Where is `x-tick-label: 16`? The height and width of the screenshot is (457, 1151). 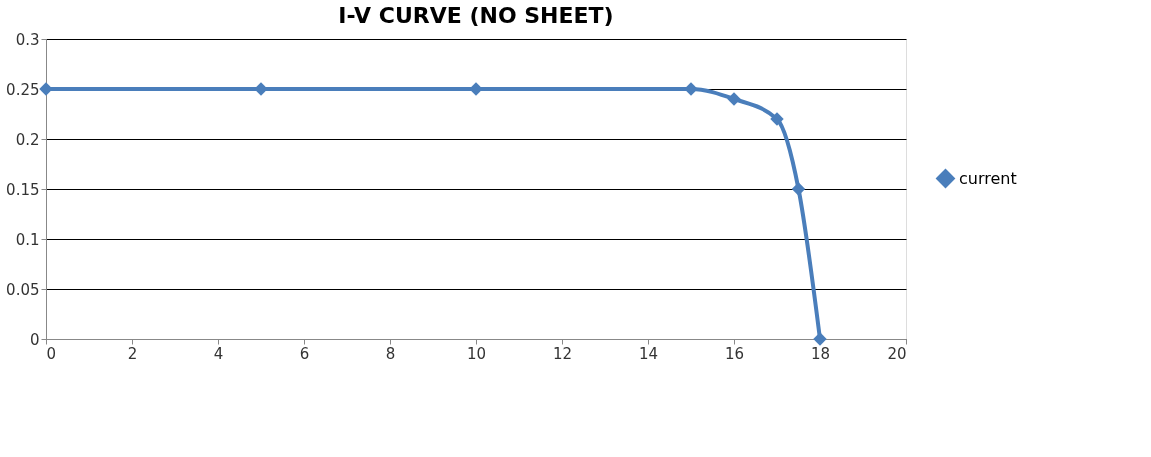 x-tick-label: 16 is located at coordinates (734, 353).